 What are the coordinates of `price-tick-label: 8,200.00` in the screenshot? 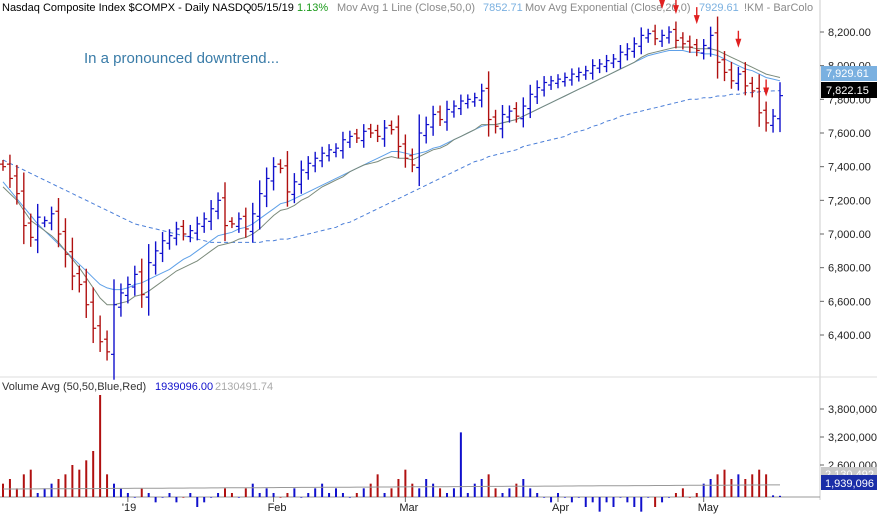 It's located at (849, 33).